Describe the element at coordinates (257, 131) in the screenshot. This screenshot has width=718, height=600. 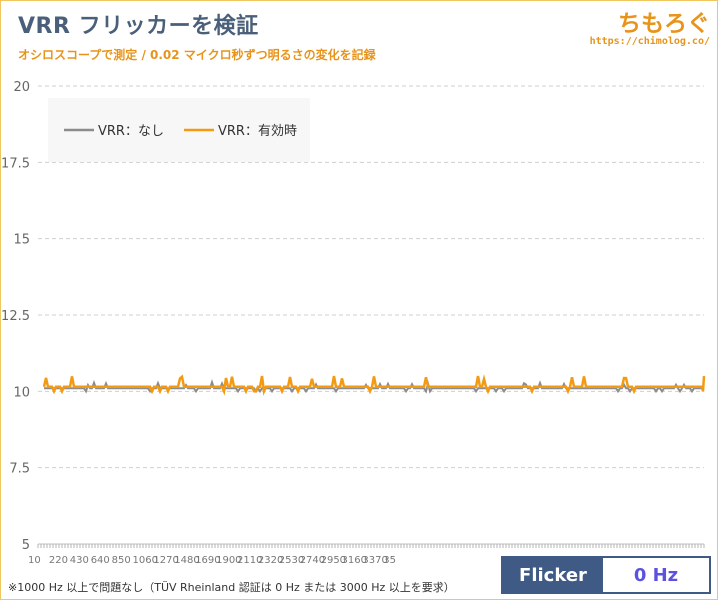
I see `legend-label: VRR：有効時` at that location.